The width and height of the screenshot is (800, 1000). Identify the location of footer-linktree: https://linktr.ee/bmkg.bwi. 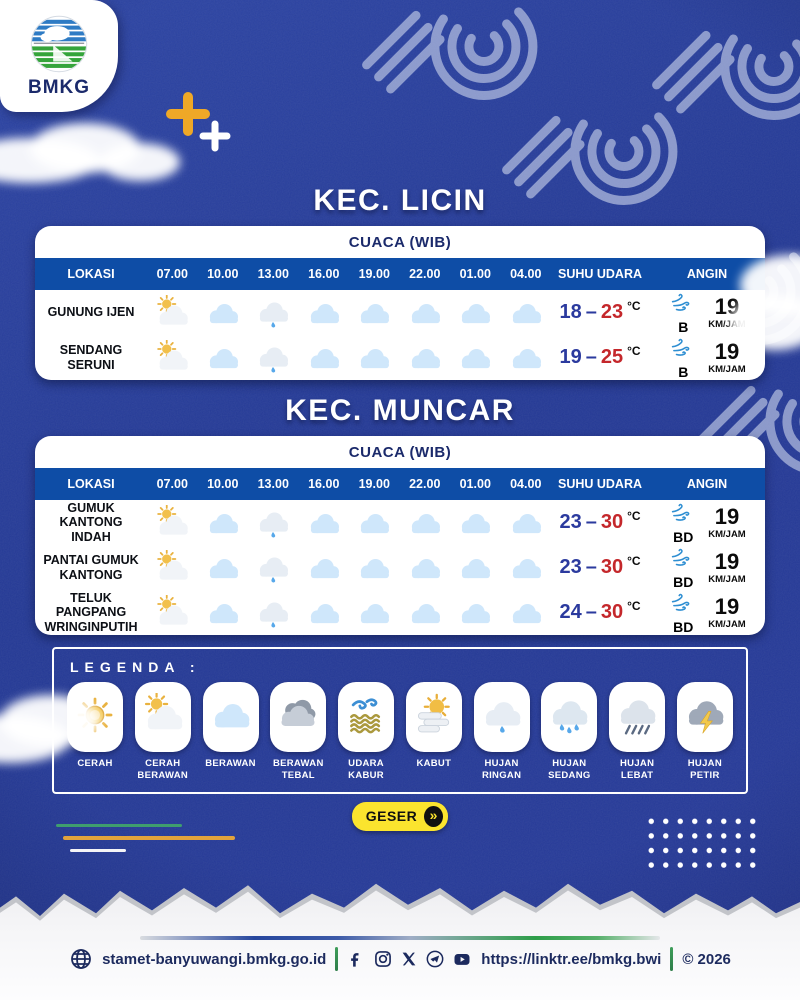
(571, 959).